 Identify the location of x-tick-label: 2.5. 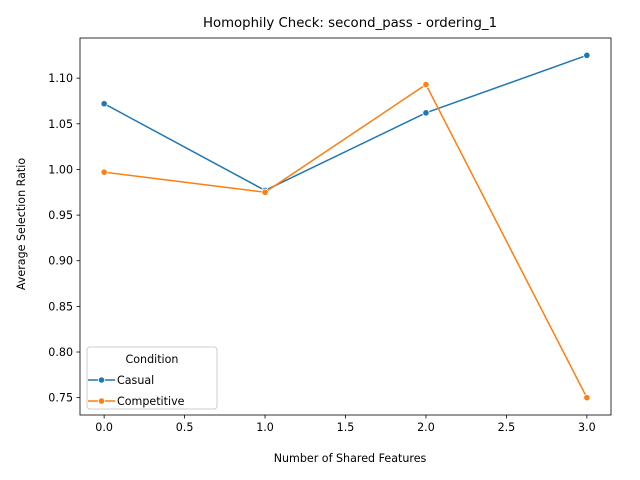
(507, 427).